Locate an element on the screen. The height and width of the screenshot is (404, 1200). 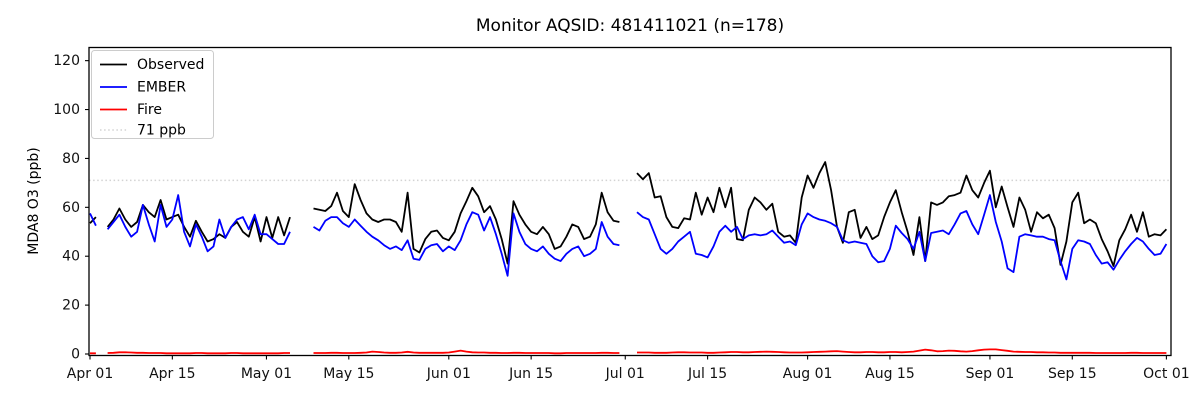
y-tick-label: 100 is located at coordinates (66, 110).